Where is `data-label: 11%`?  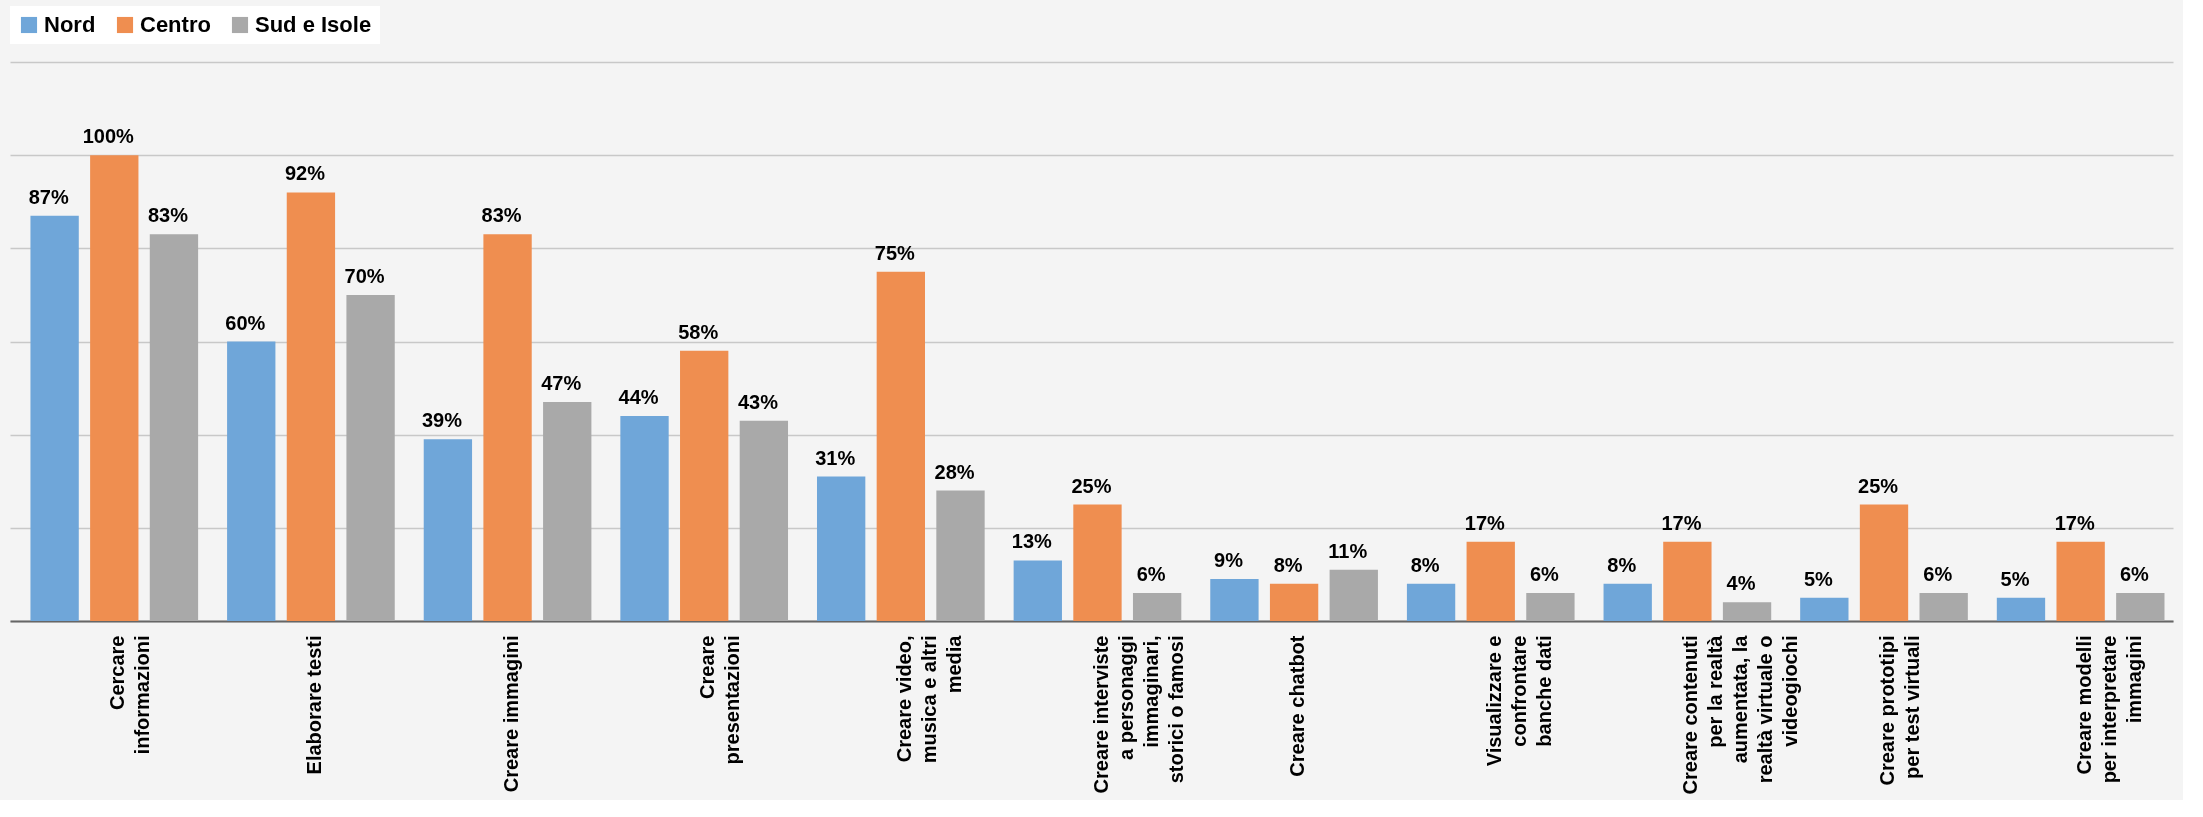
data-label: 11% is located at coordinates (1348, 550).